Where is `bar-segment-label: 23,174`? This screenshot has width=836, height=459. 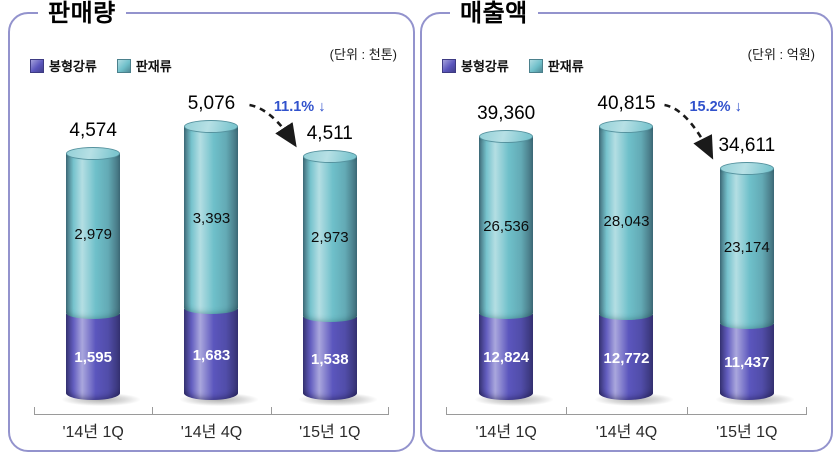 bar-segment-label: 23,174 is located at coordinates (746, 247).